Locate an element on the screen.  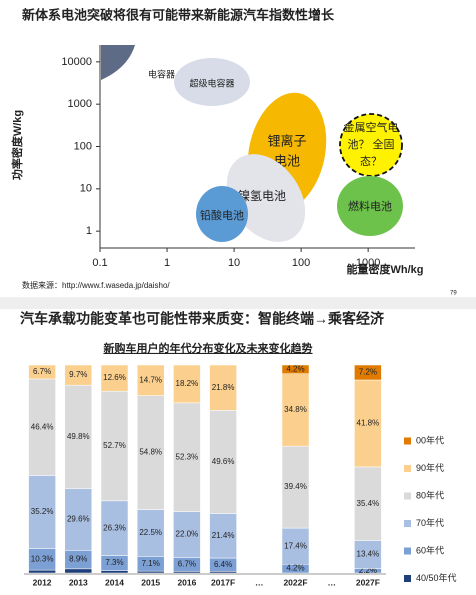
x-tick-label: 2012 is located at coordinates (42, 582).